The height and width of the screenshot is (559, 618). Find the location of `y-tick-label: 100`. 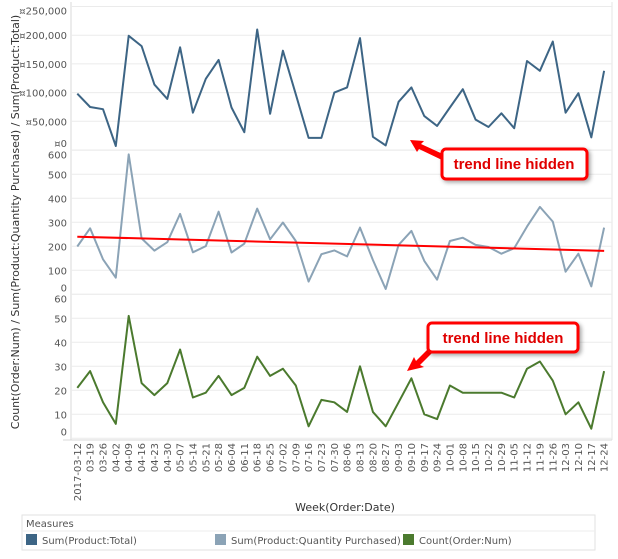

y-tick-label: 100 is located at coordinates (57, 271).